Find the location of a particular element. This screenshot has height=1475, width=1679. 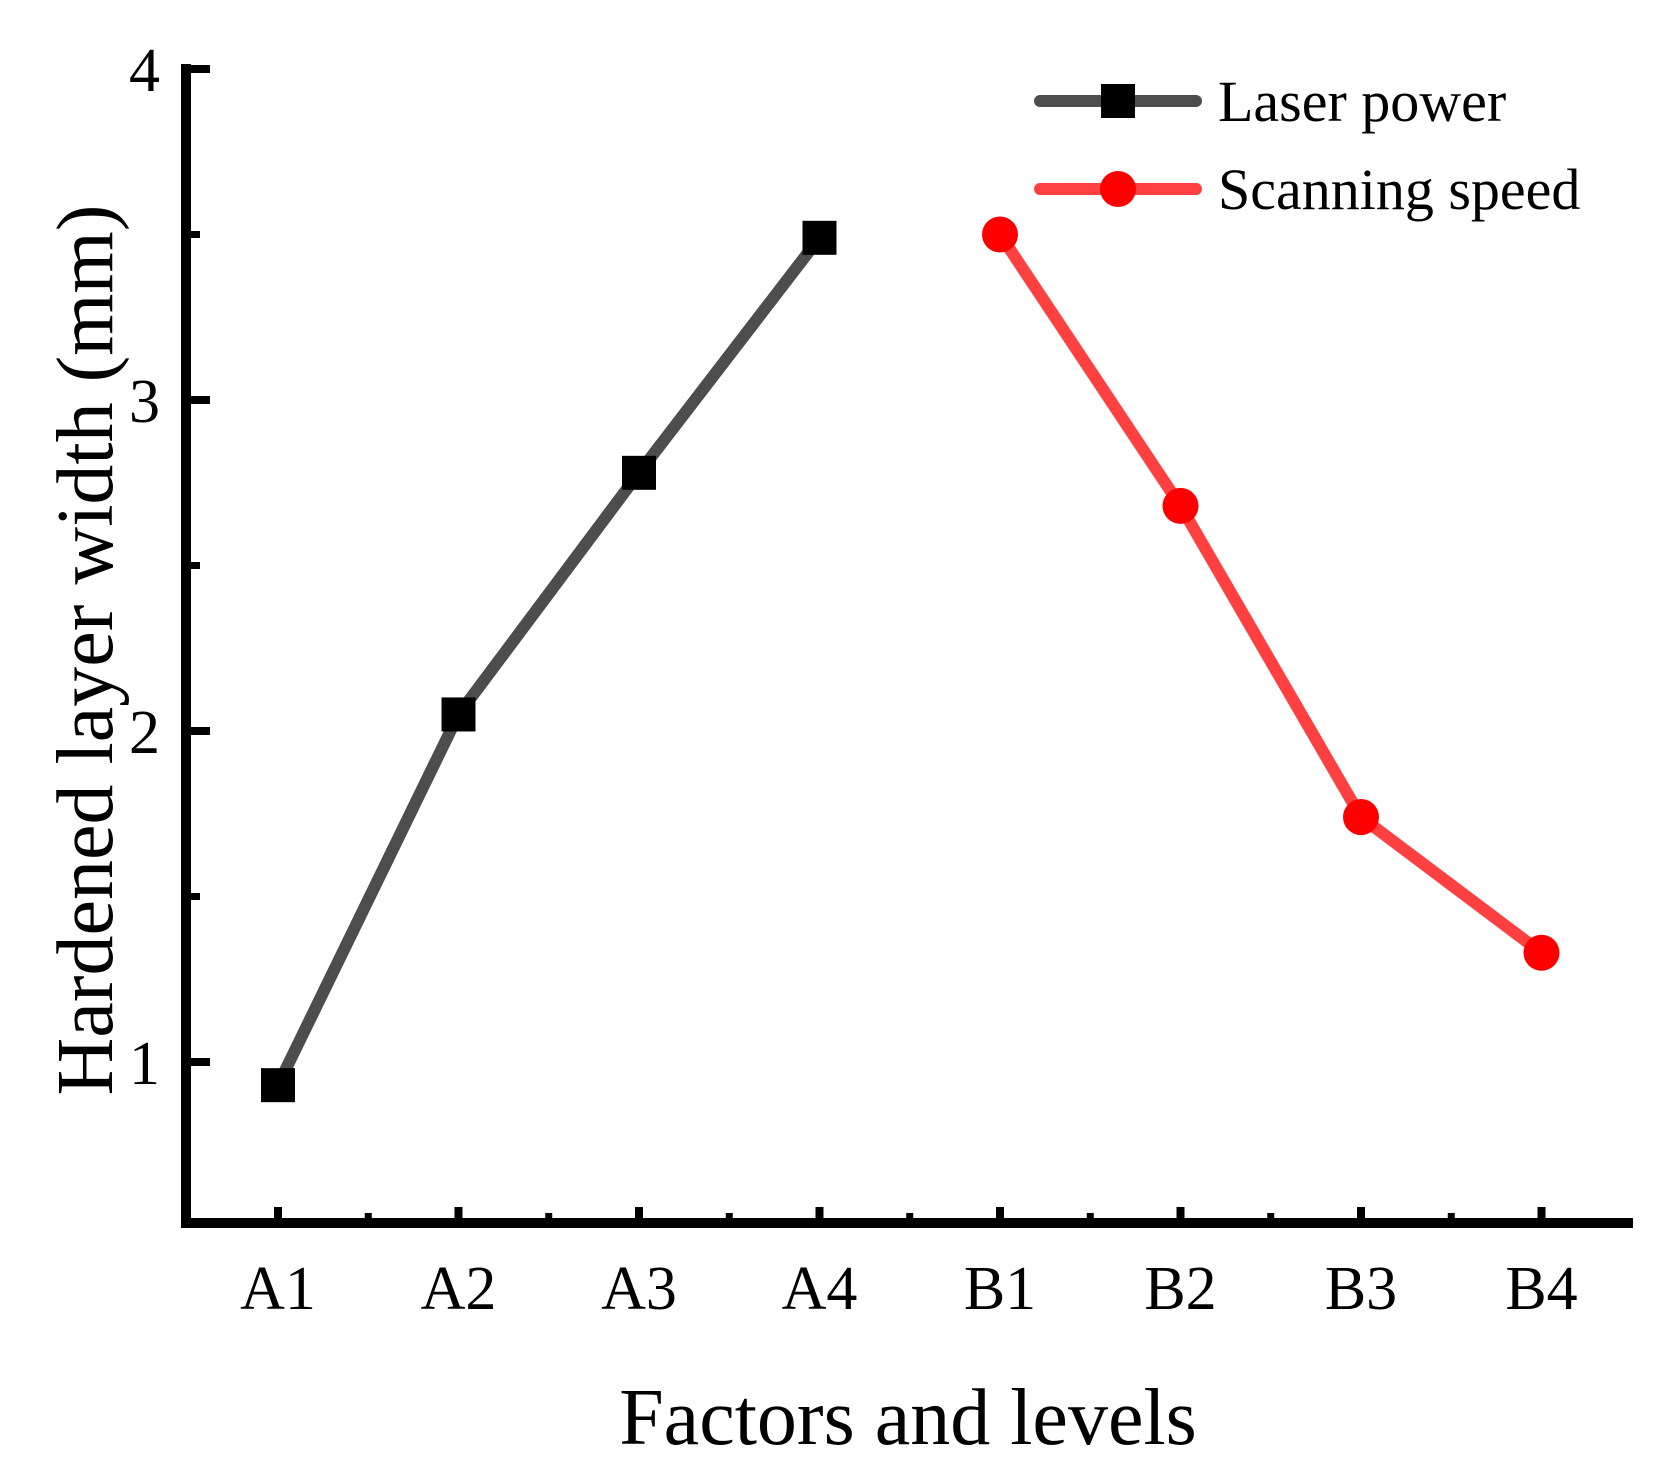

legend-item-laser-power: Laser power is located at coordinates (1270, 101).